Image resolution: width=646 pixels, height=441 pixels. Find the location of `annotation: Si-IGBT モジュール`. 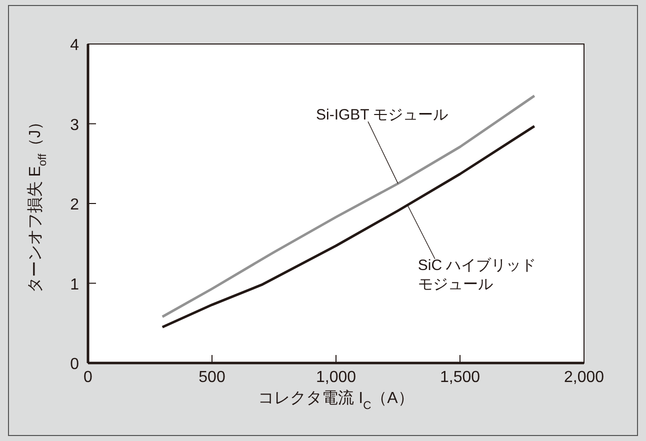

annotation: Si-IGBT モジュール is located at coordinates (382, 115).